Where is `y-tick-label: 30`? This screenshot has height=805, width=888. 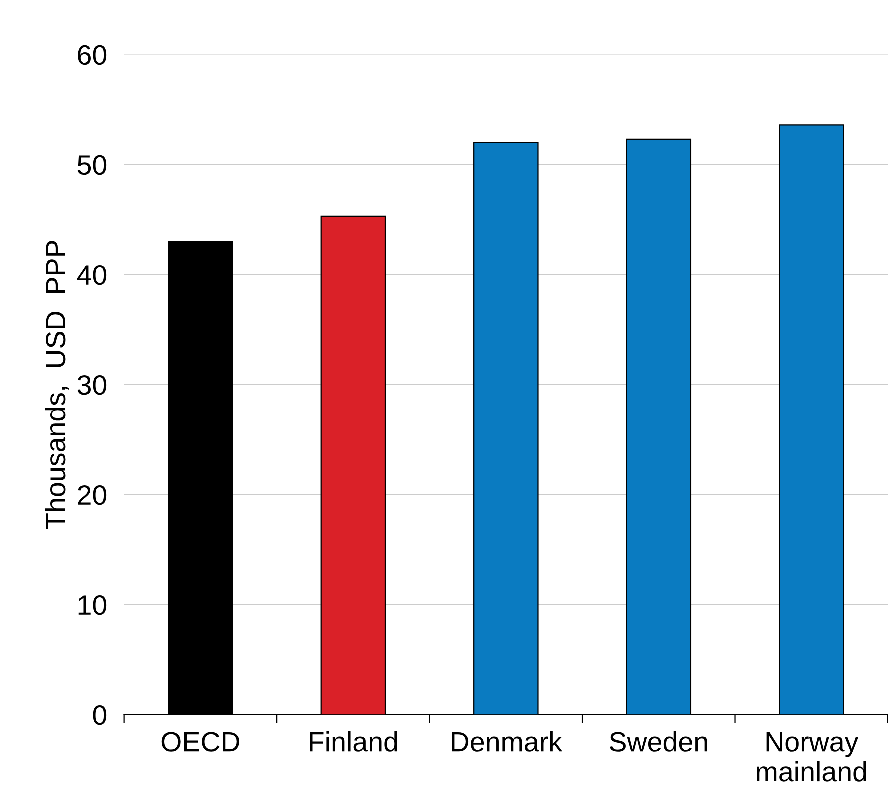 y-tick-label: 30 is located at coordinates (92, 385).